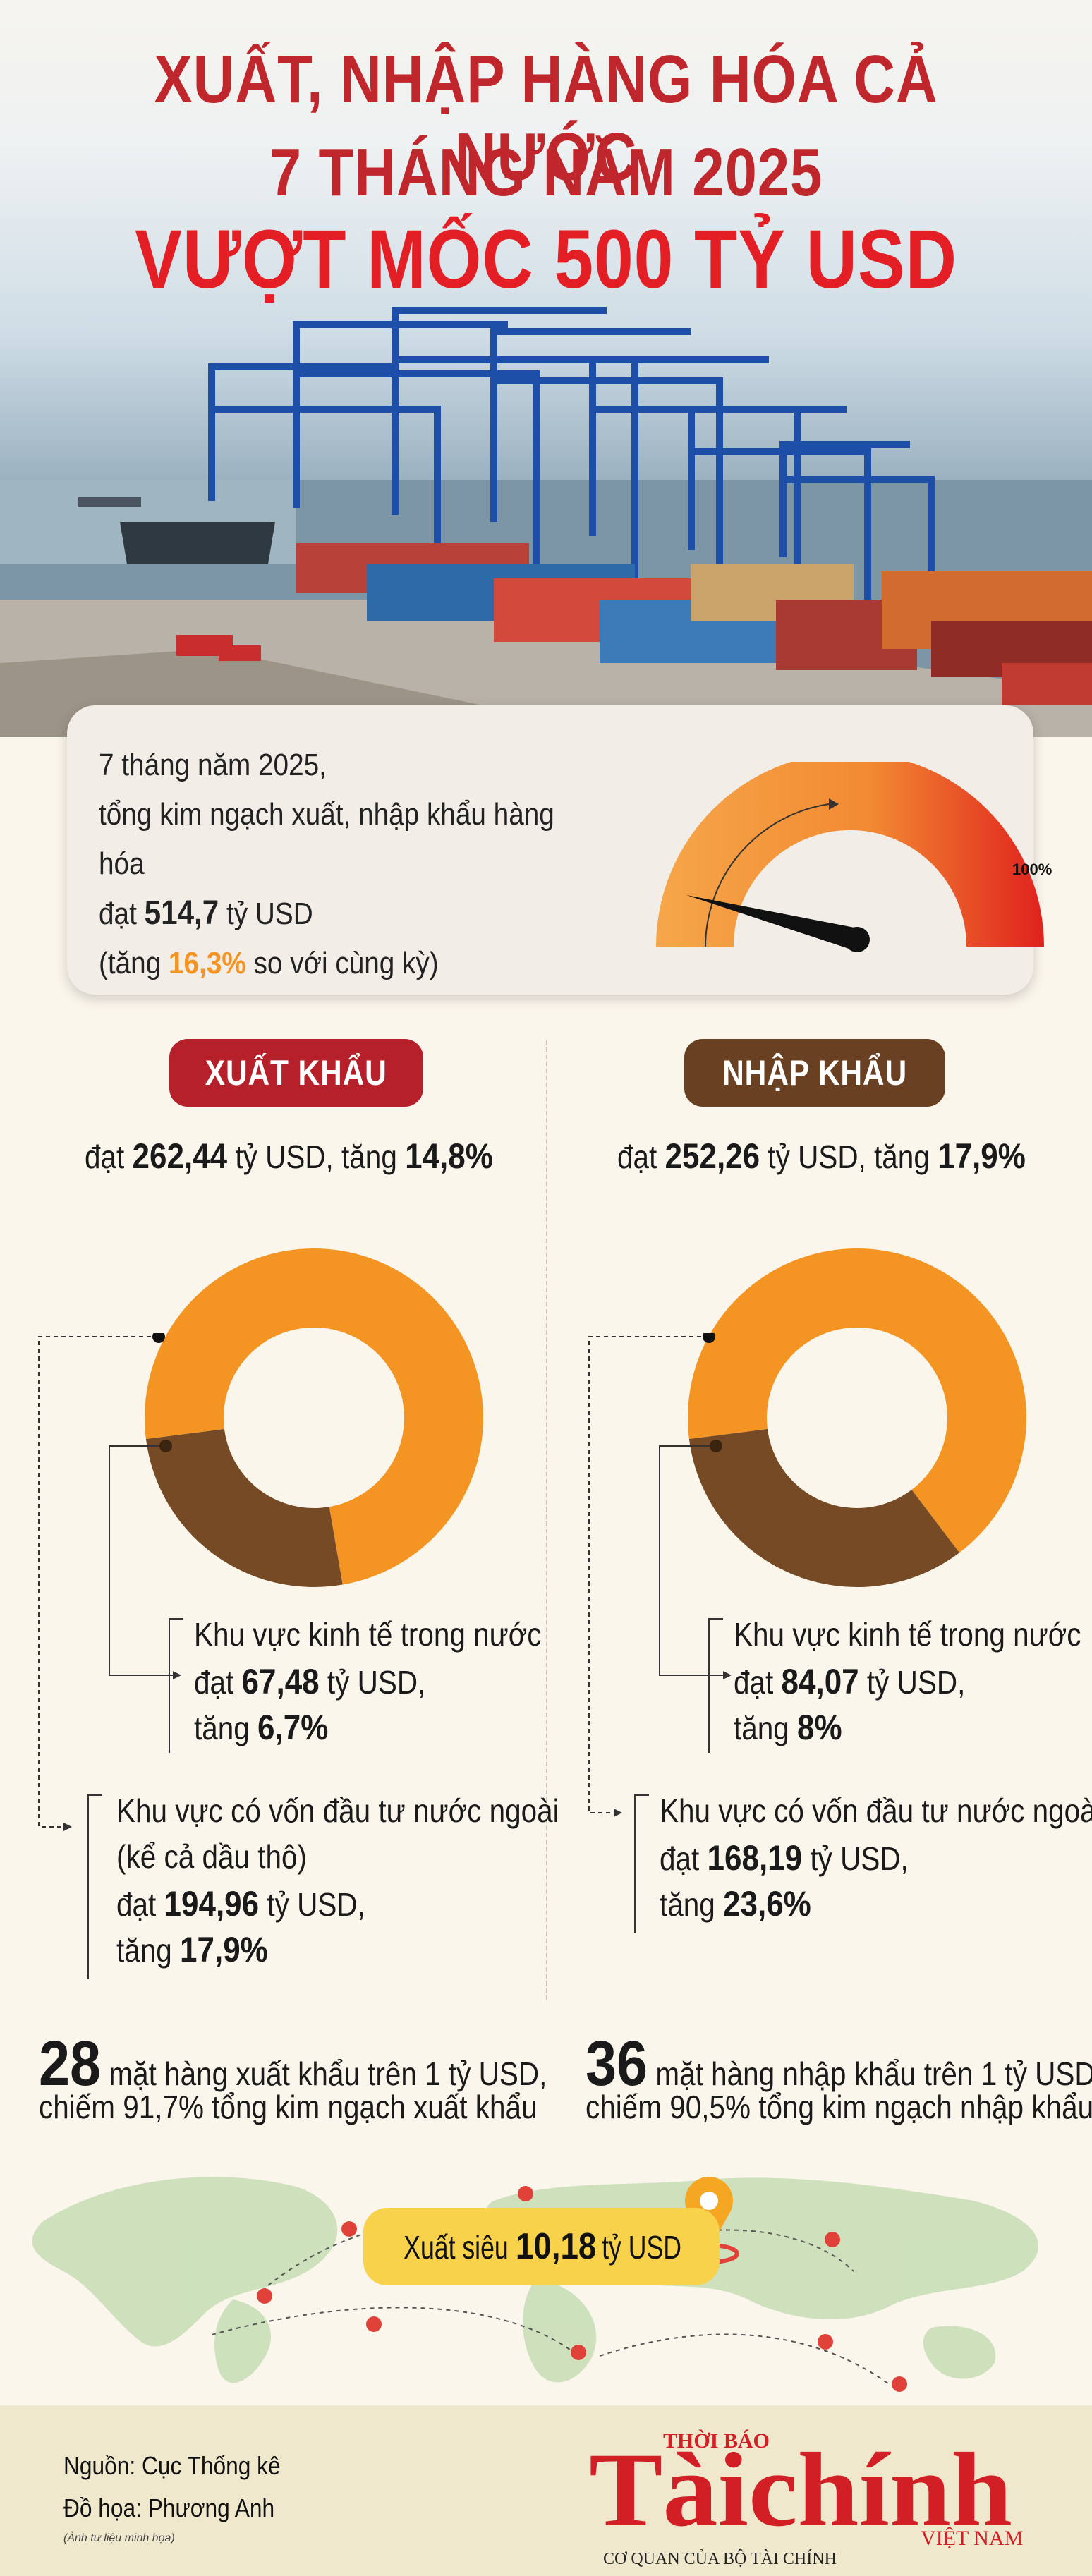  Describe the element at coordinates (546, 2490) in the screenshot. I see `footer` at that location.